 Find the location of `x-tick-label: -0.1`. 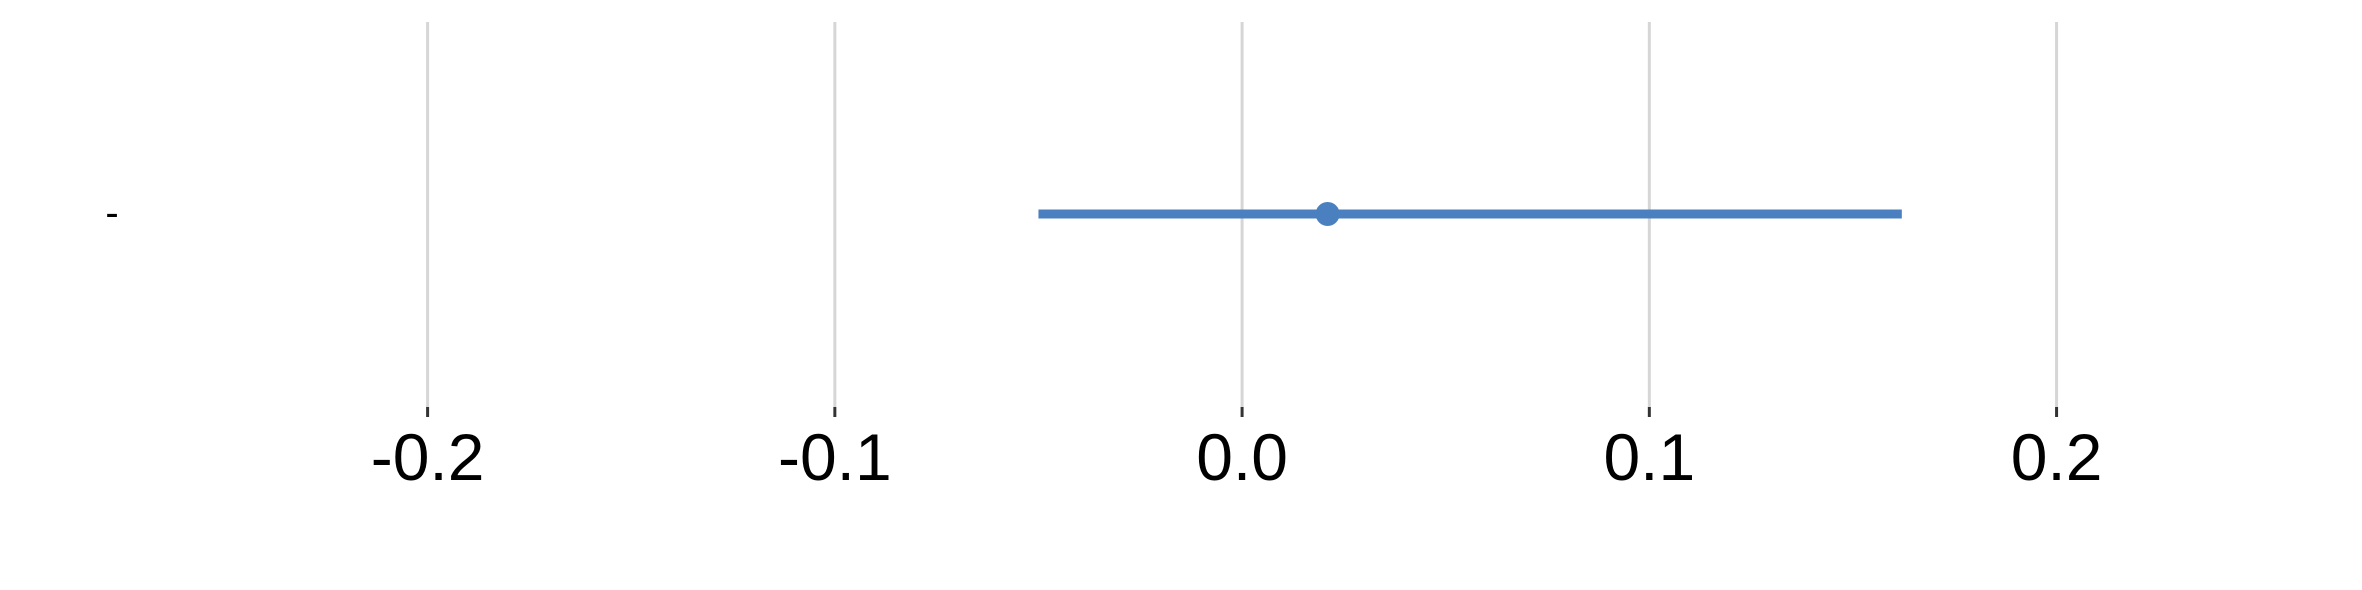

x-tick-label: -0.1 is located at coordinates (835, 457).